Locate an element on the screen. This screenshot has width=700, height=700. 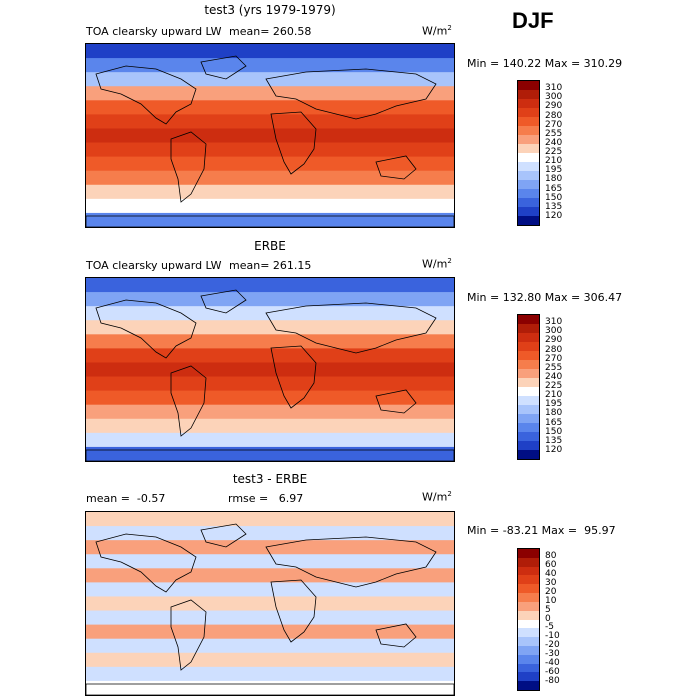
colorbar-tick-label: 20 is located at coordinates (551, 591).